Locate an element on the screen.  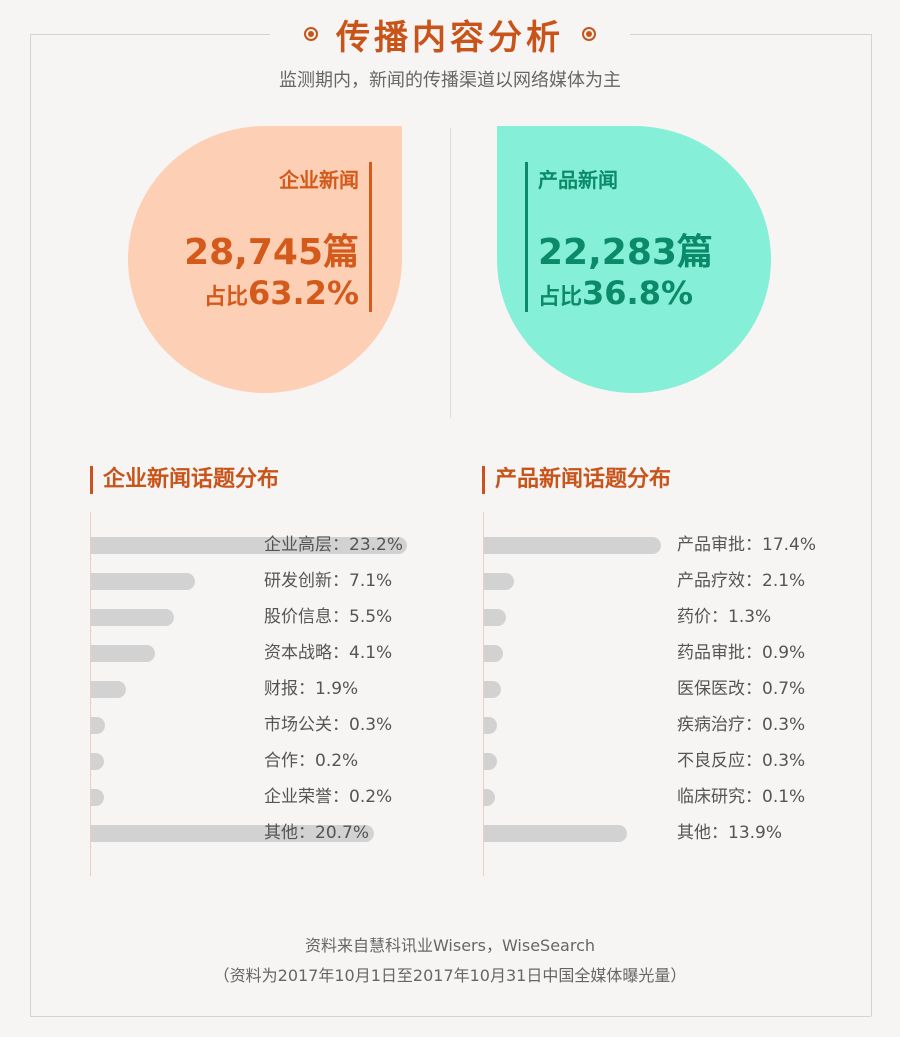
bar-label: 资本战略：4.1% is located at coordinates (328, 653).